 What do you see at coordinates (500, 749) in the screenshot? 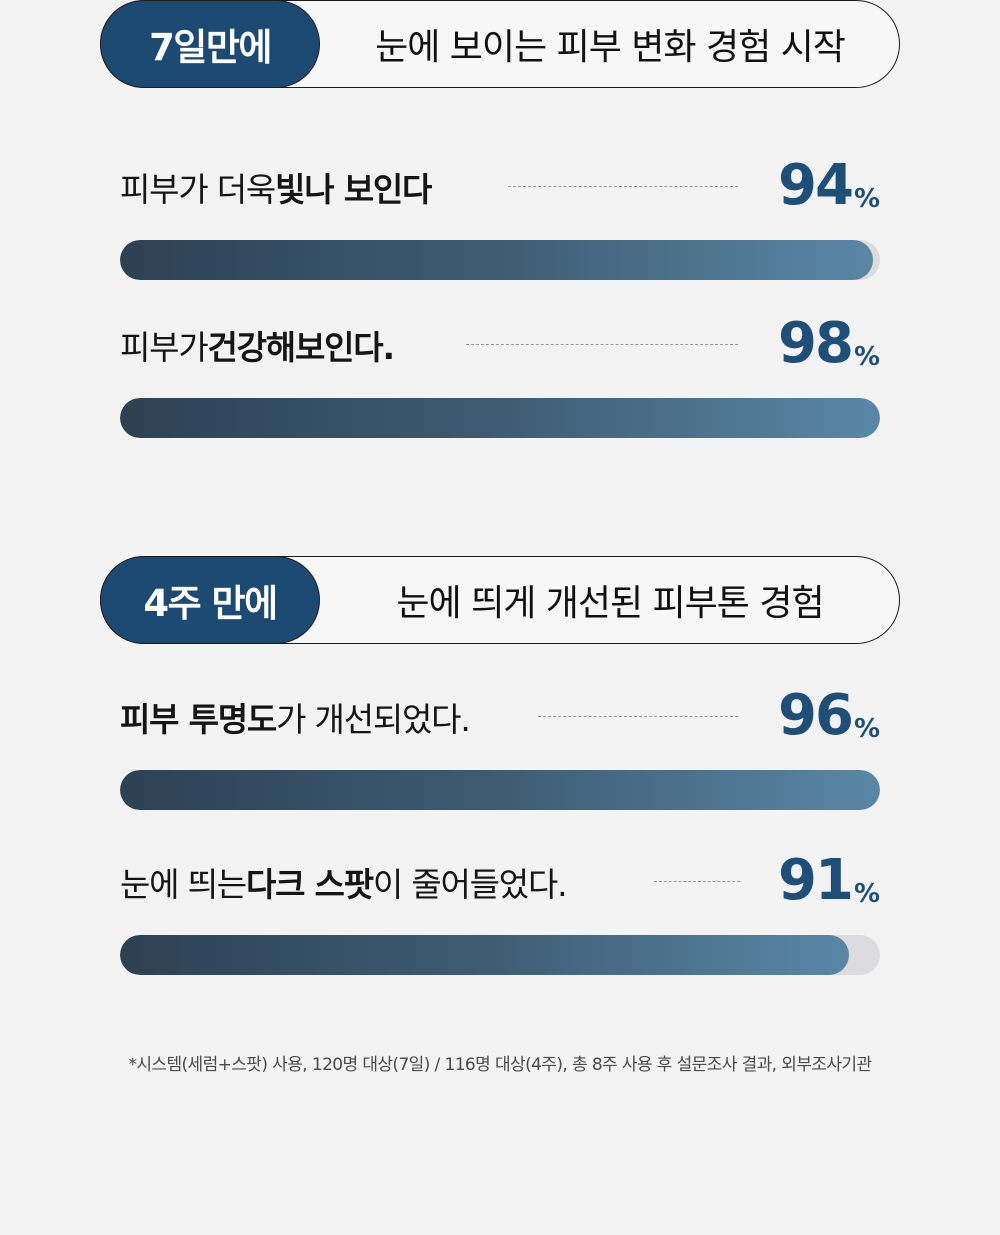
I see `stat-item: 피부 투명도 가 개선되었다. 96%` at bounding box center [500, 749].